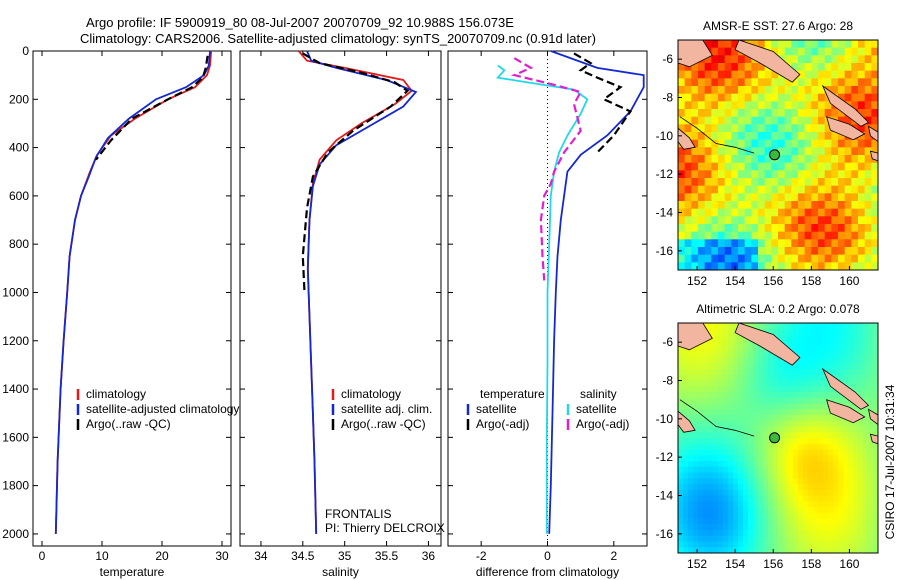  I want to click on salinity-x-tick-label: 36, so click(429, 556).